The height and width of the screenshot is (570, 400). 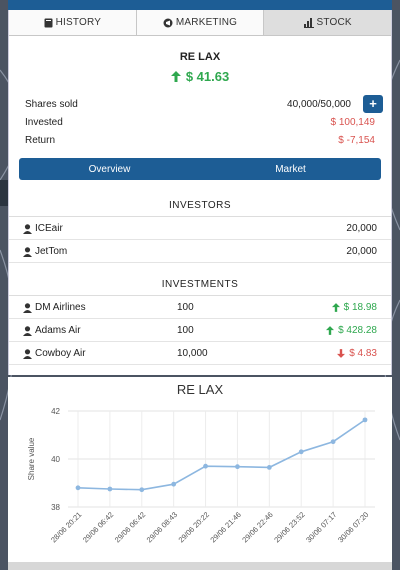 I want to click on bar-chart-icon, so click(x=308, y=22).